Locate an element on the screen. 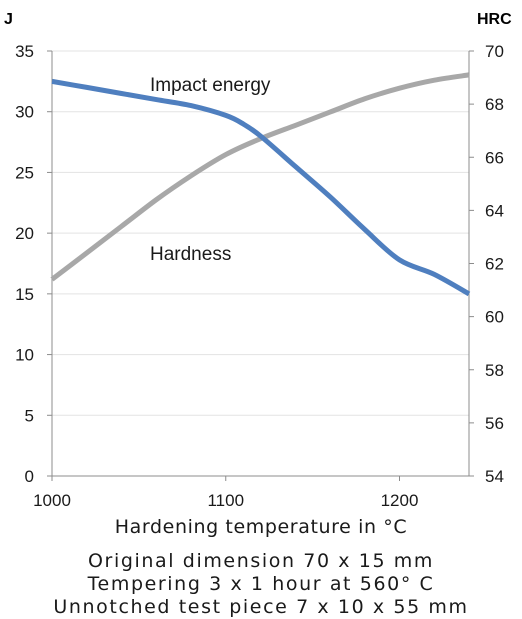 The image size is (522, 619). caption-test-piece: Unnotched test piece 7 x 10 x 55 mm is located at coordinates (261, 607).